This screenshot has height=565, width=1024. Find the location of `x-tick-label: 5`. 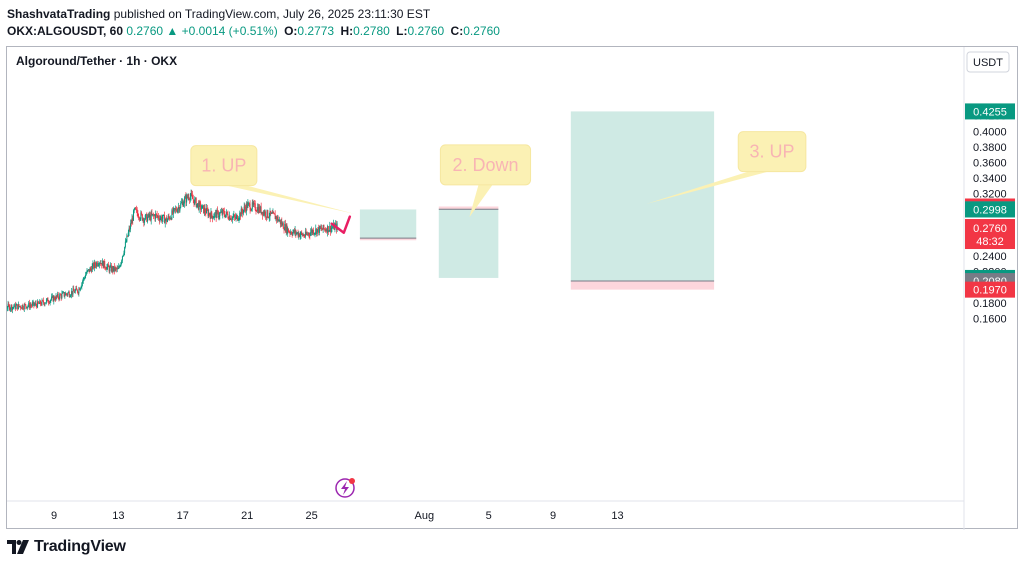

x-tick-label: 5 is located at coordinates (489, 516).